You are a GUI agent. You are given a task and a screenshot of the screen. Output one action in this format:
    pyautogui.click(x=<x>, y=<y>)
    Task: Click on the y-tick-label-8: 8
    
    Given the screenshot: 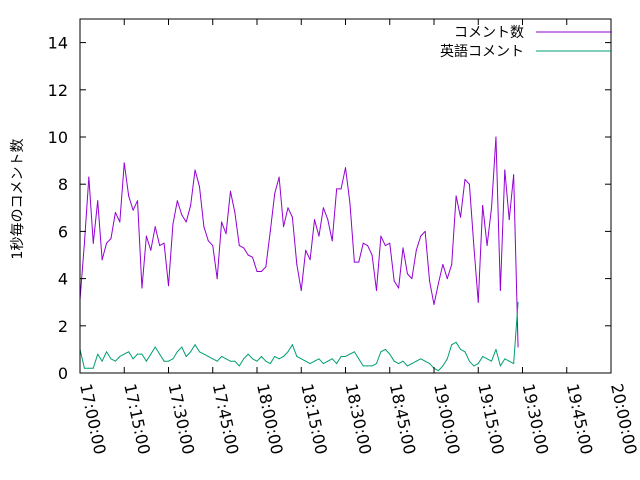 What is the action you would take?
    pyautogui.click(x=63, y=184)
    